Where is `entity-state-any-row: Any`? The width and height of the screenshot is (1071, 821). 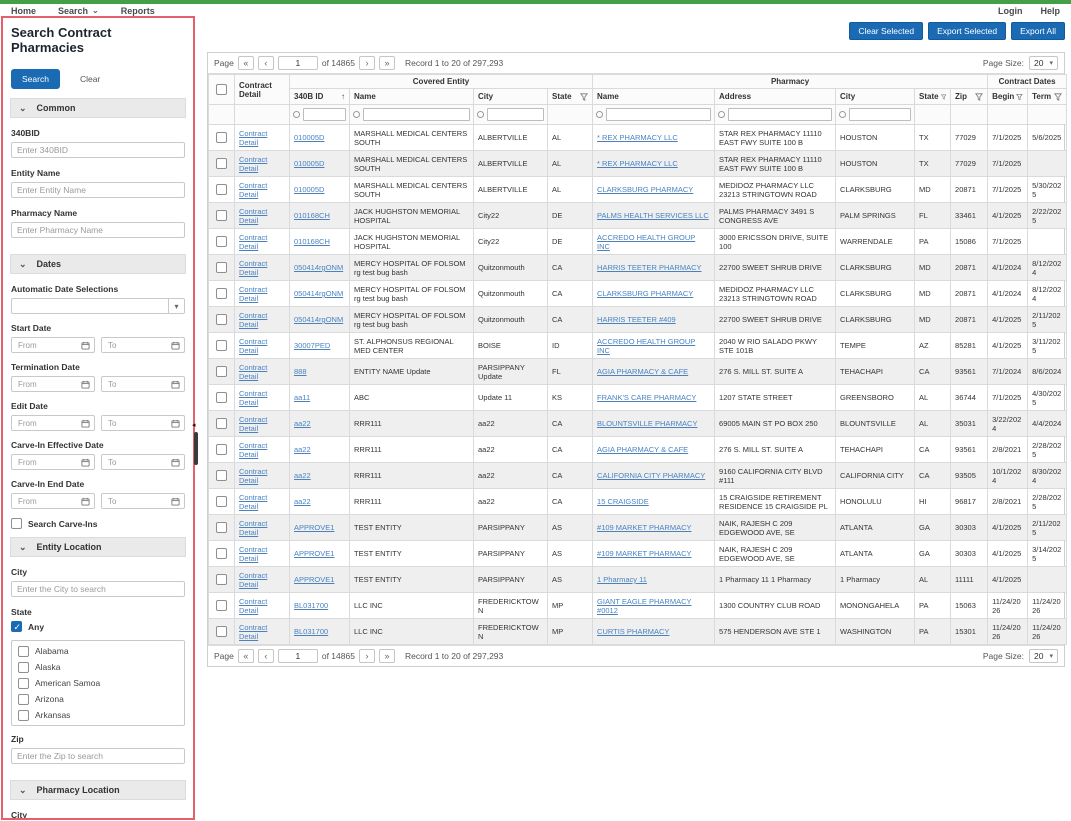
entity-state-any-row: Any is located at coordinates (98, 627).